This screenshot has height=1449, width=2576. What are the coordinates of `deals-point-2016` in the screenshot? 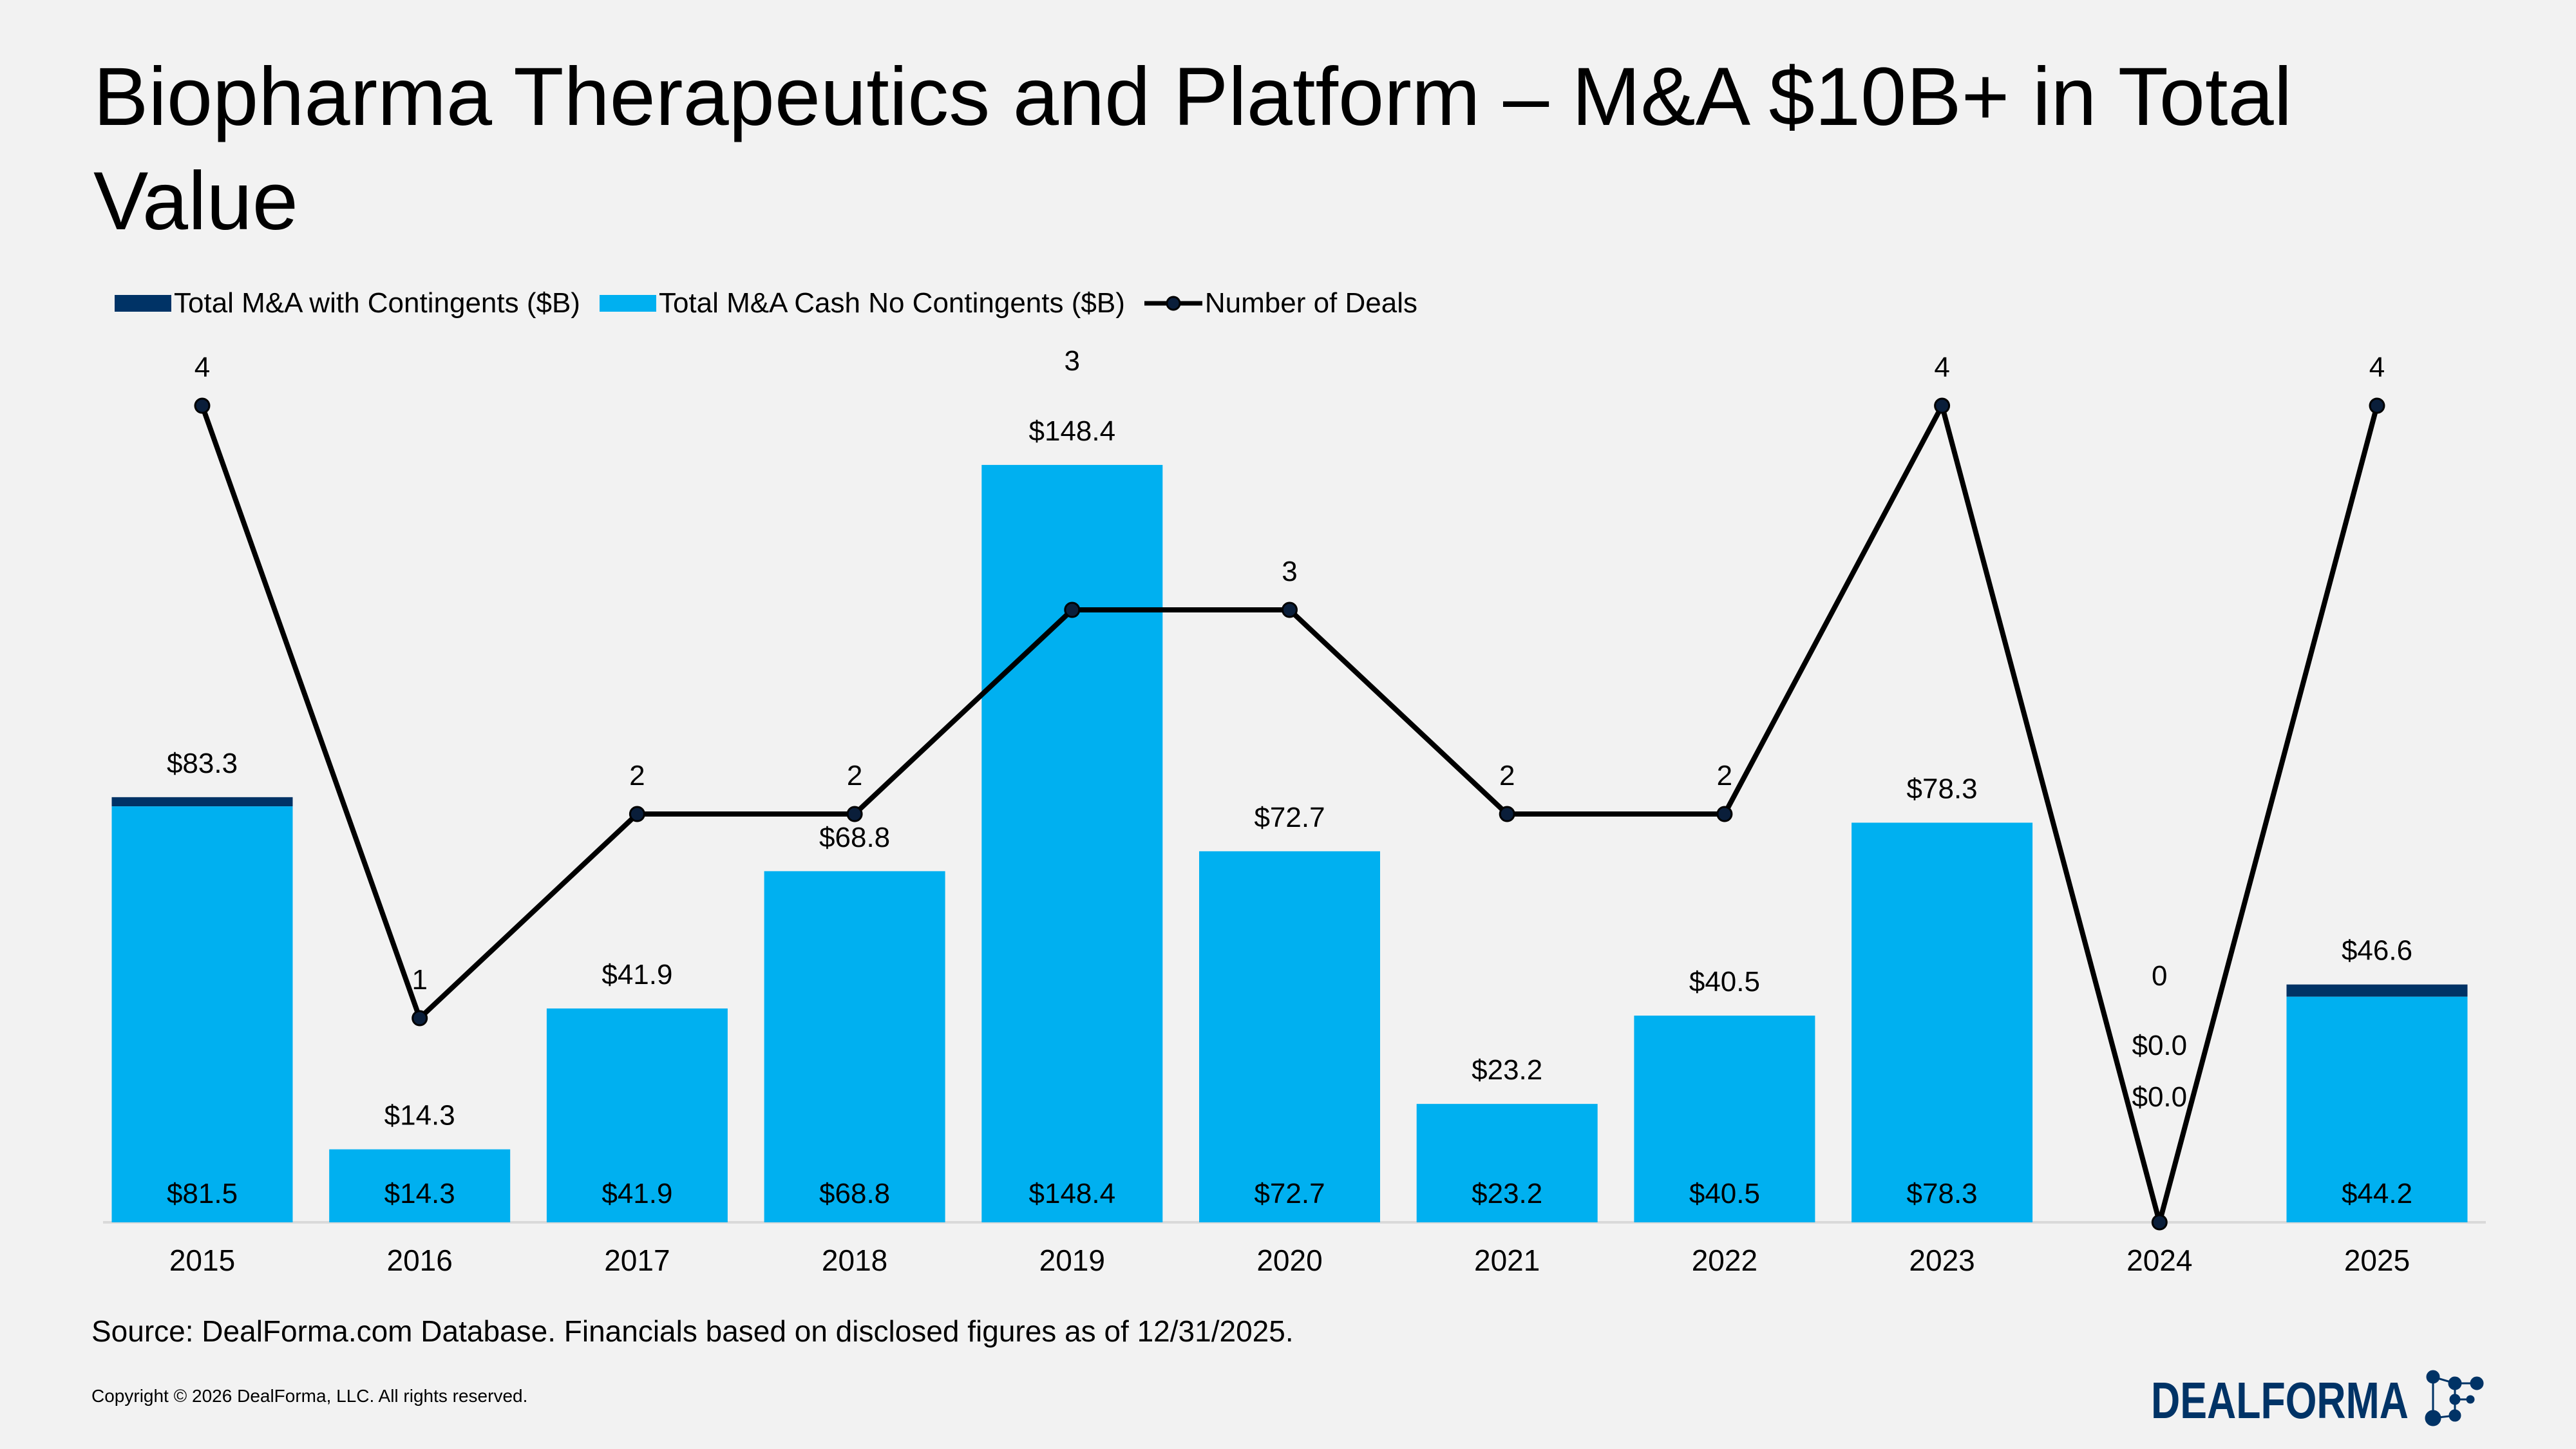 It's located at (420, 1018).